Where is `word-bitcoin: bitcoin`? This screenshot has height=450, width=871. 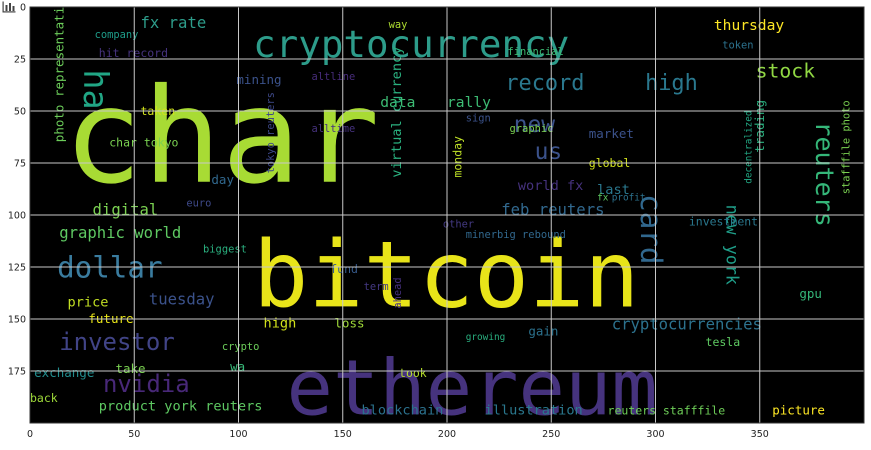 word-bitcoin: bitcoin is located at coordinates (446, 275).